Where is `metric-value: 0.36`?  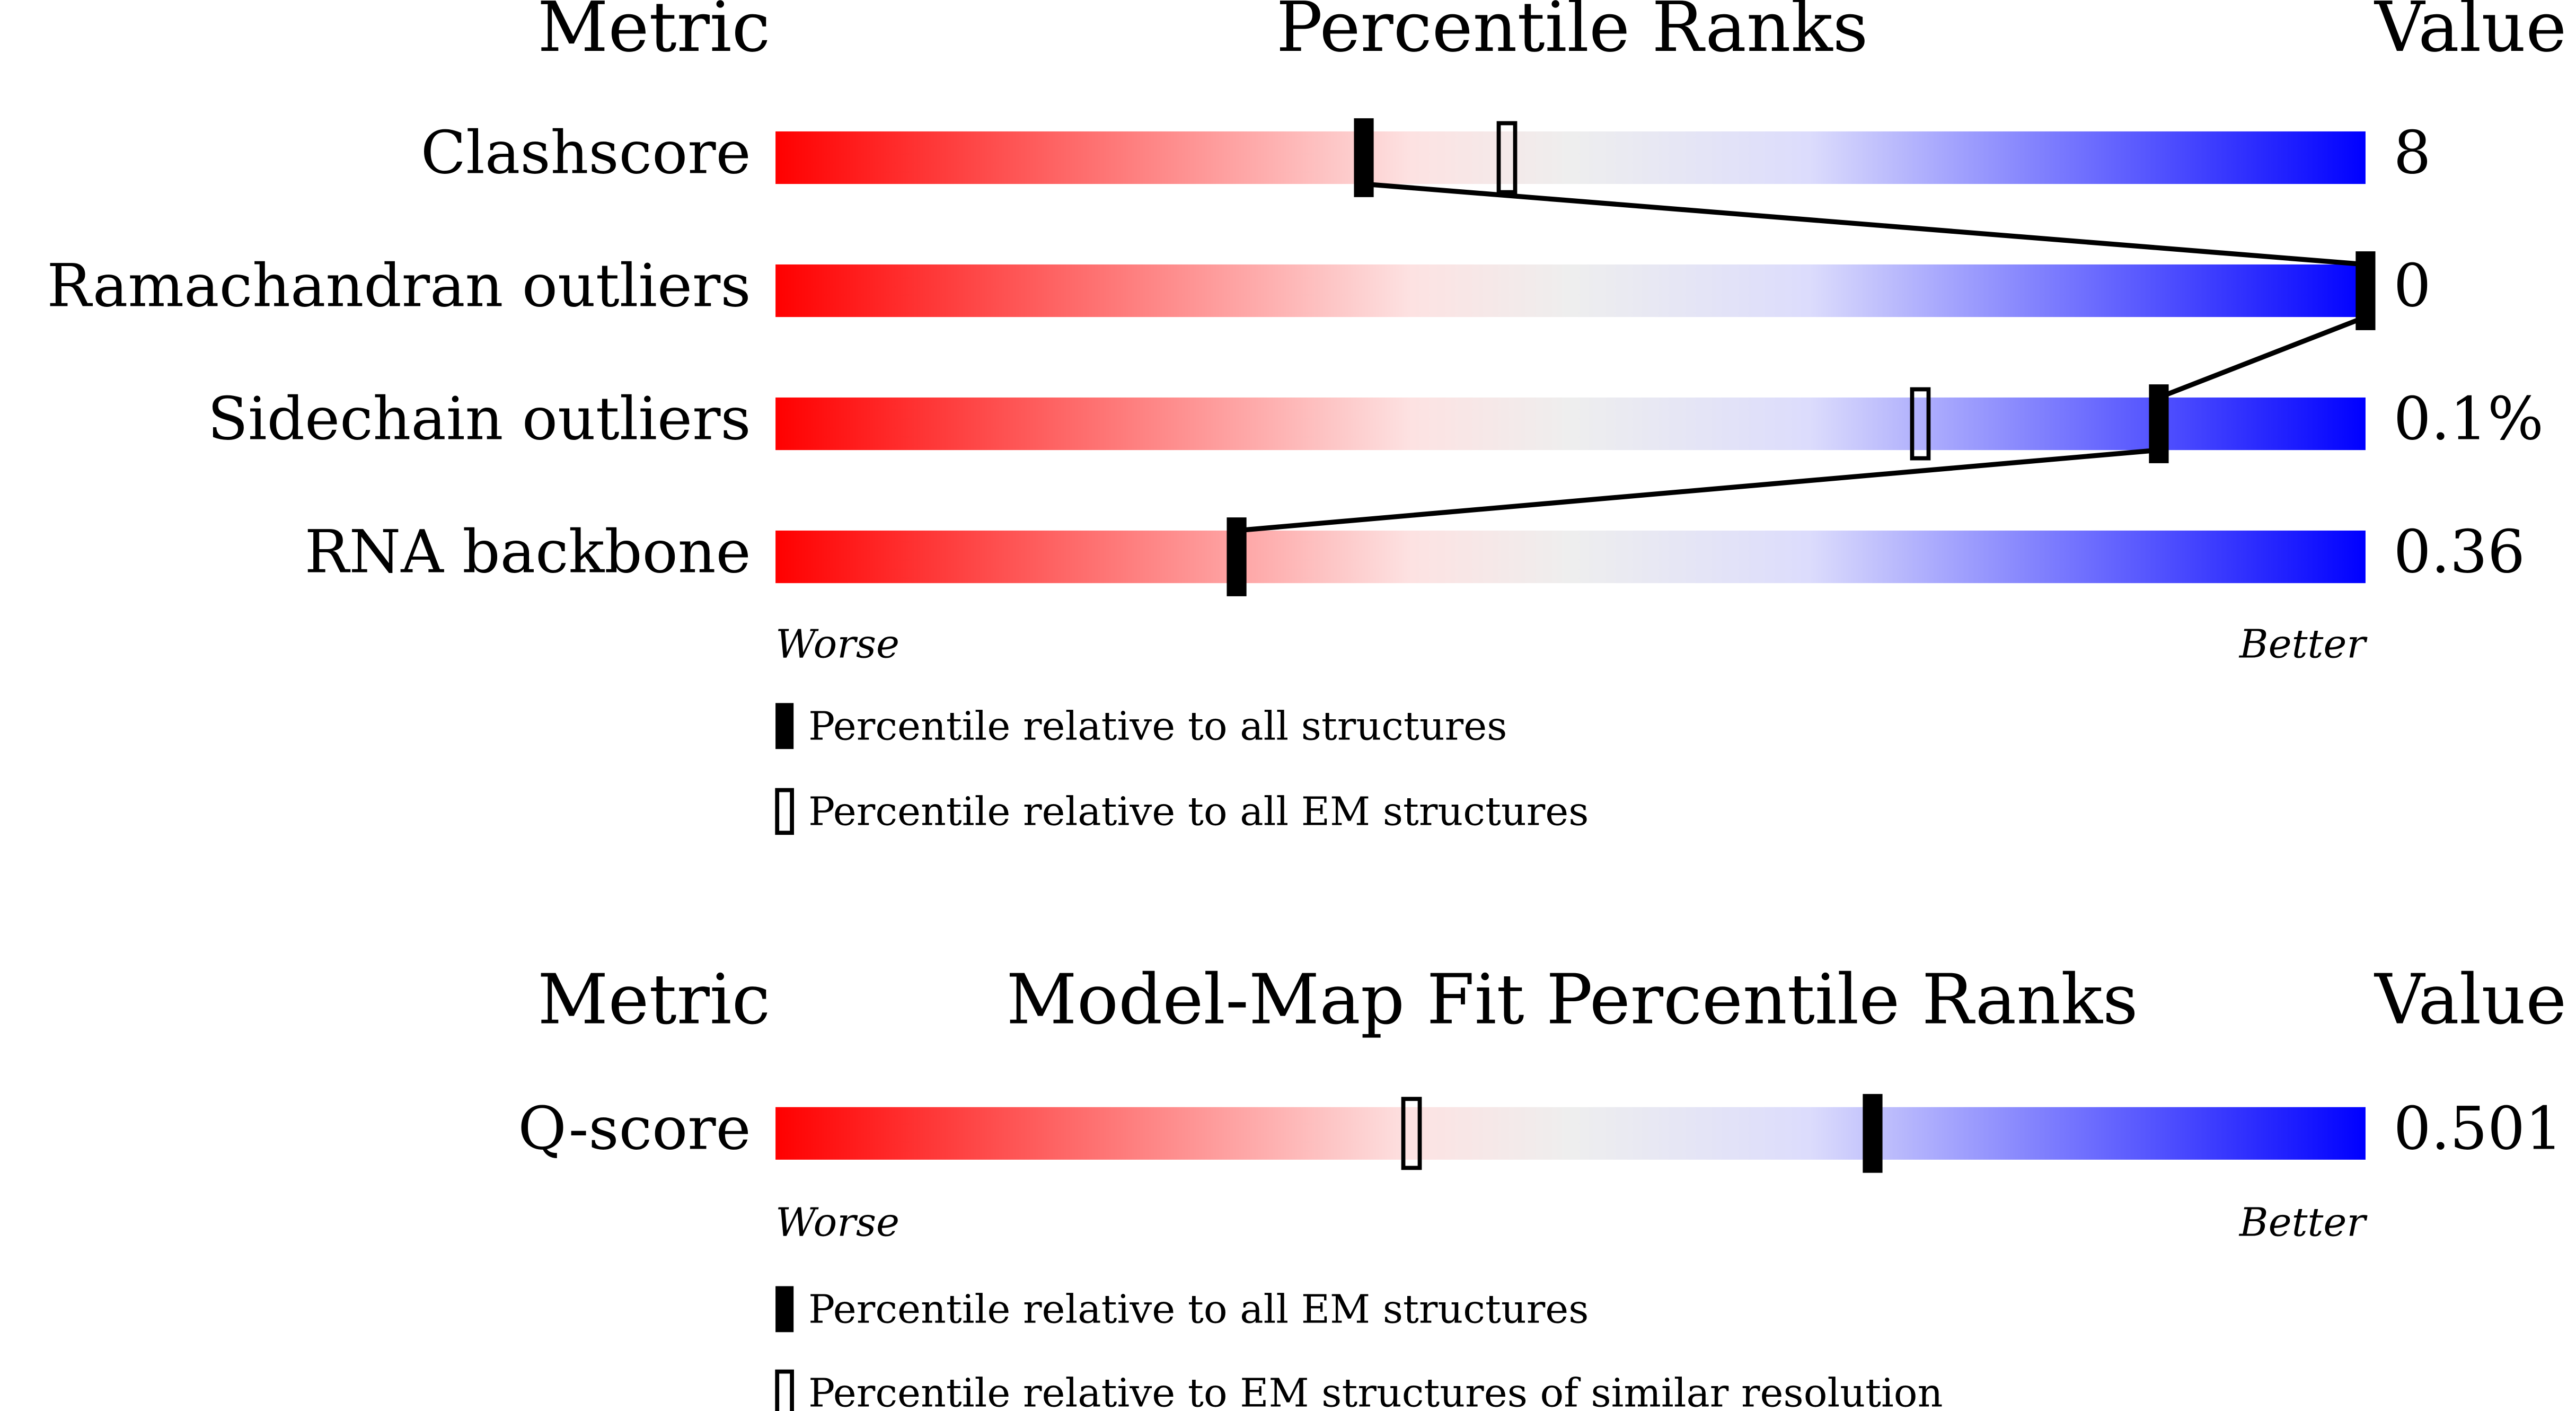 metric-value: 0.36 is located at coordinates (2459, 552).